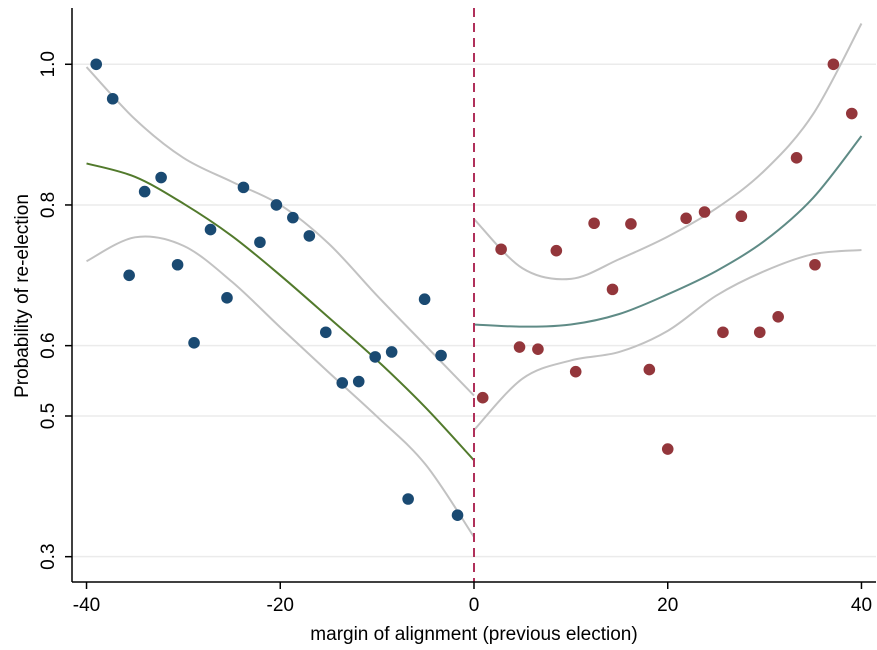 The image size is (877, 650). Describe the element at coordinates (48, 345) in the screenshot. I see `y-tick-label: 0.6` at that location.